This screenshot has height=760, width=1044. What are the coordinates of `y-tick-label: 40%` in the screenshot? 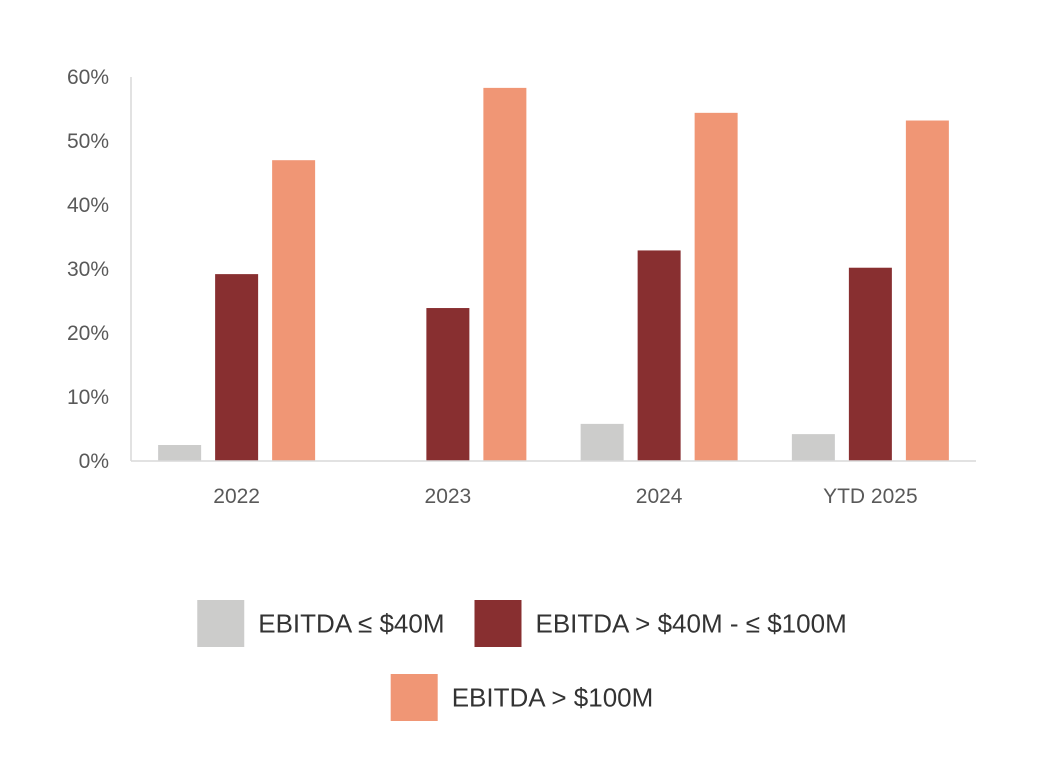 It's located at (88, 205).